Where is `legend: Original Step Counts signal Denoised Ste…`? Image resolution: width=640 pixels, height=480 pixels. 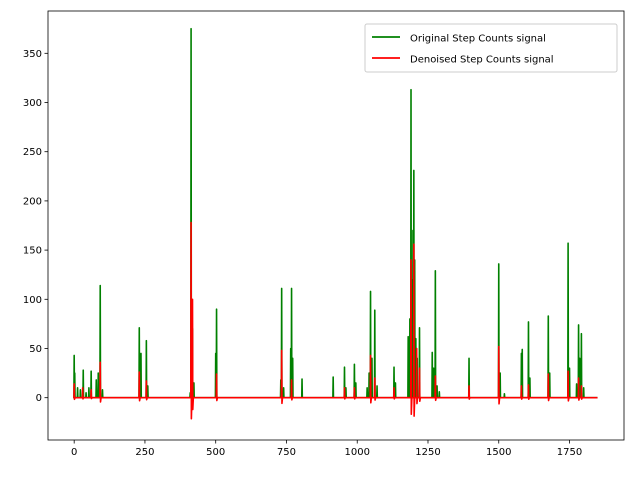 legend: Original Step Counts signal Denoised Ste… is located at coordinates (491, 48).